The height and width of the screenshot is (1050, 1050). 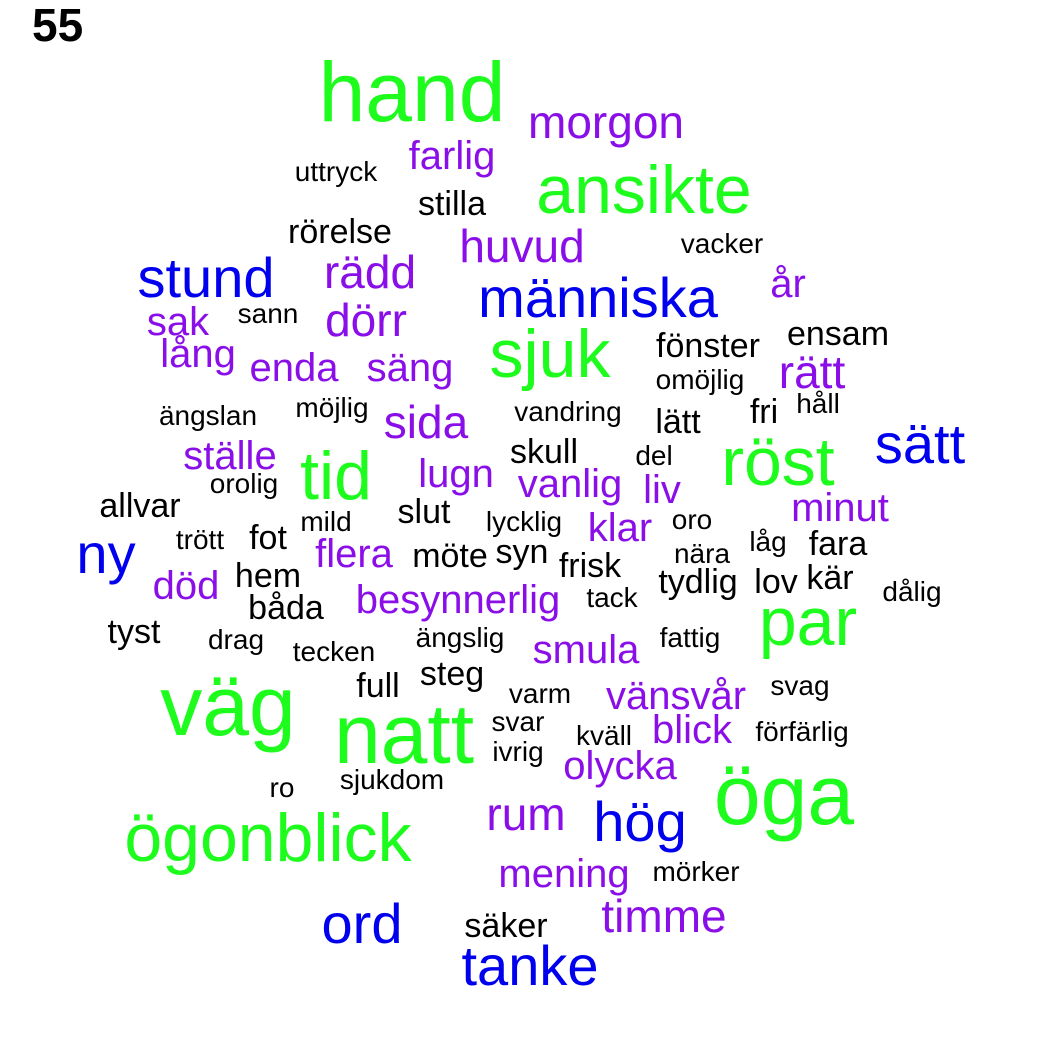 I want to click on word: fönster, so click(x=708, y=346).